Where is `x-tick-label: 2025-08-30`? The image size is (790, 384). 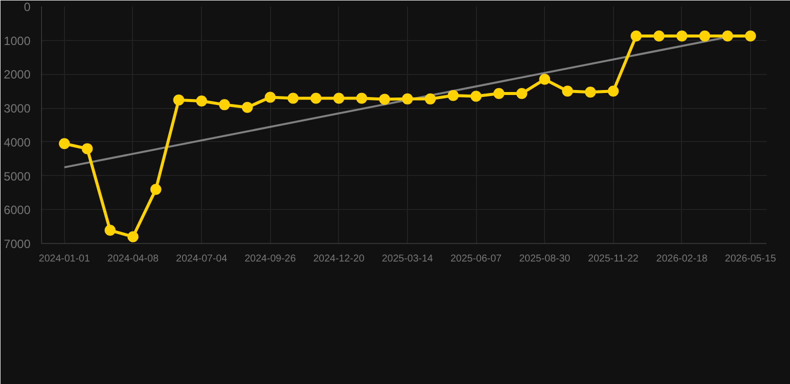
x-tick-label: 2025-08-30 is located at coordinates (545, 259).